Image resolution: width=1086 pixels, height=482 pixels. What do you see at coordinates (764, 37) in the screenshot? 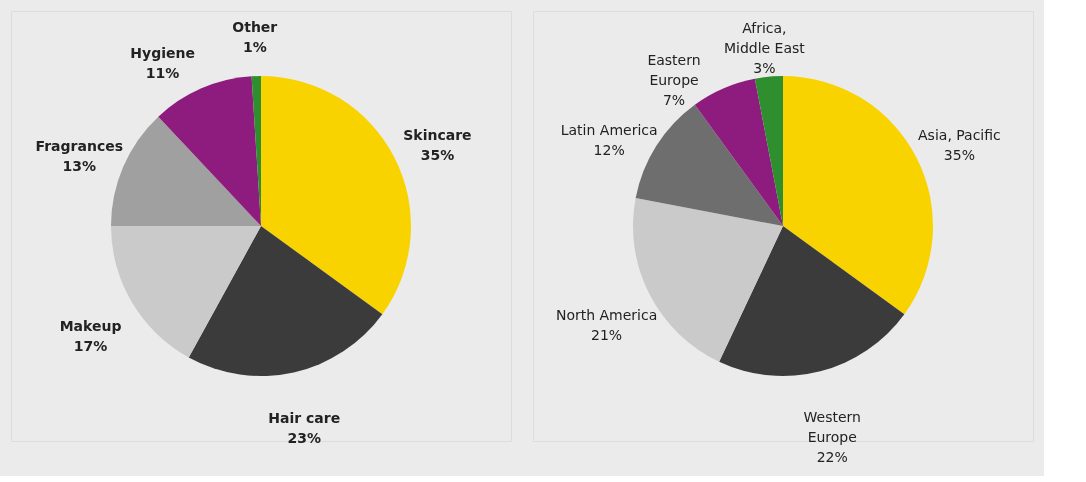
I see `slice-label: Africa, Middle East` at bounding box center [764, 37].